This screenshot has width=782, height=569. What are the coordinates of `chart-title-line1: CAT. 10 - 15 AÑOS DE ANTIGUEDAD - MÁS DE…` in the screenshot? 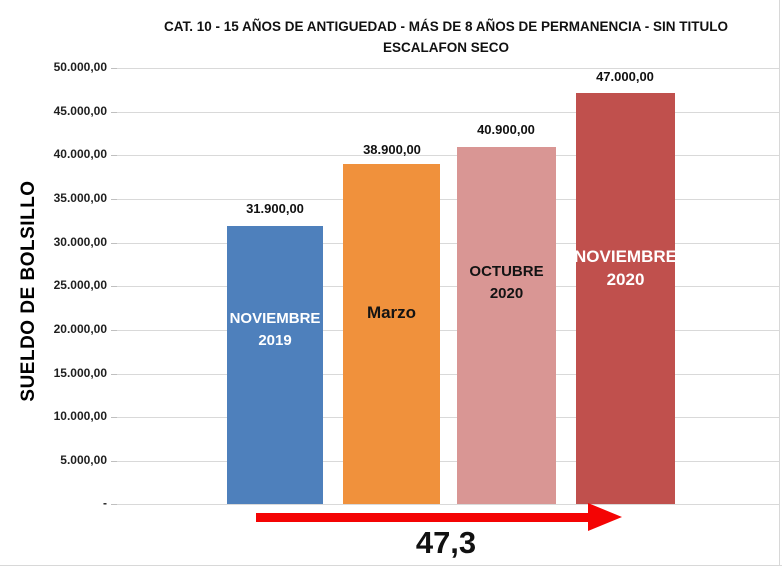 It's located at (446, 26).